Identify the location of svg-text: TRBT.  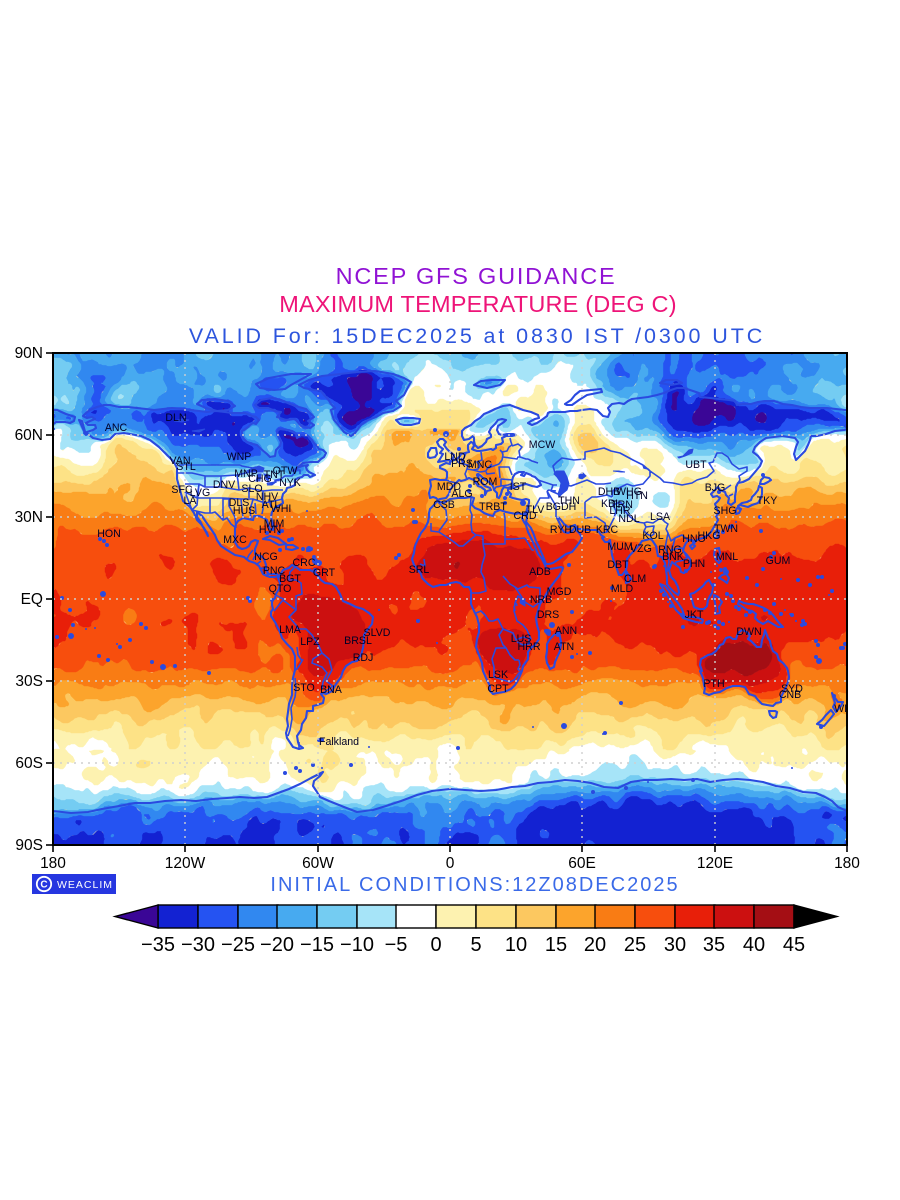
(493, 507).